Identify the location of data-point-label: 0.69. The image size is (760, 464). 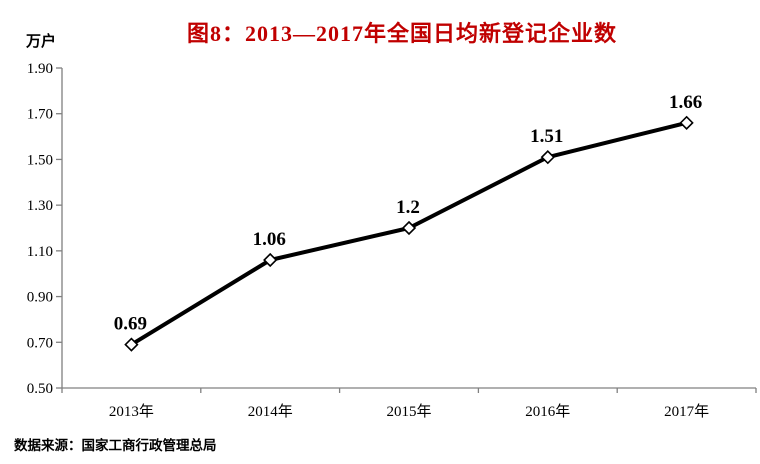
(130, 324).